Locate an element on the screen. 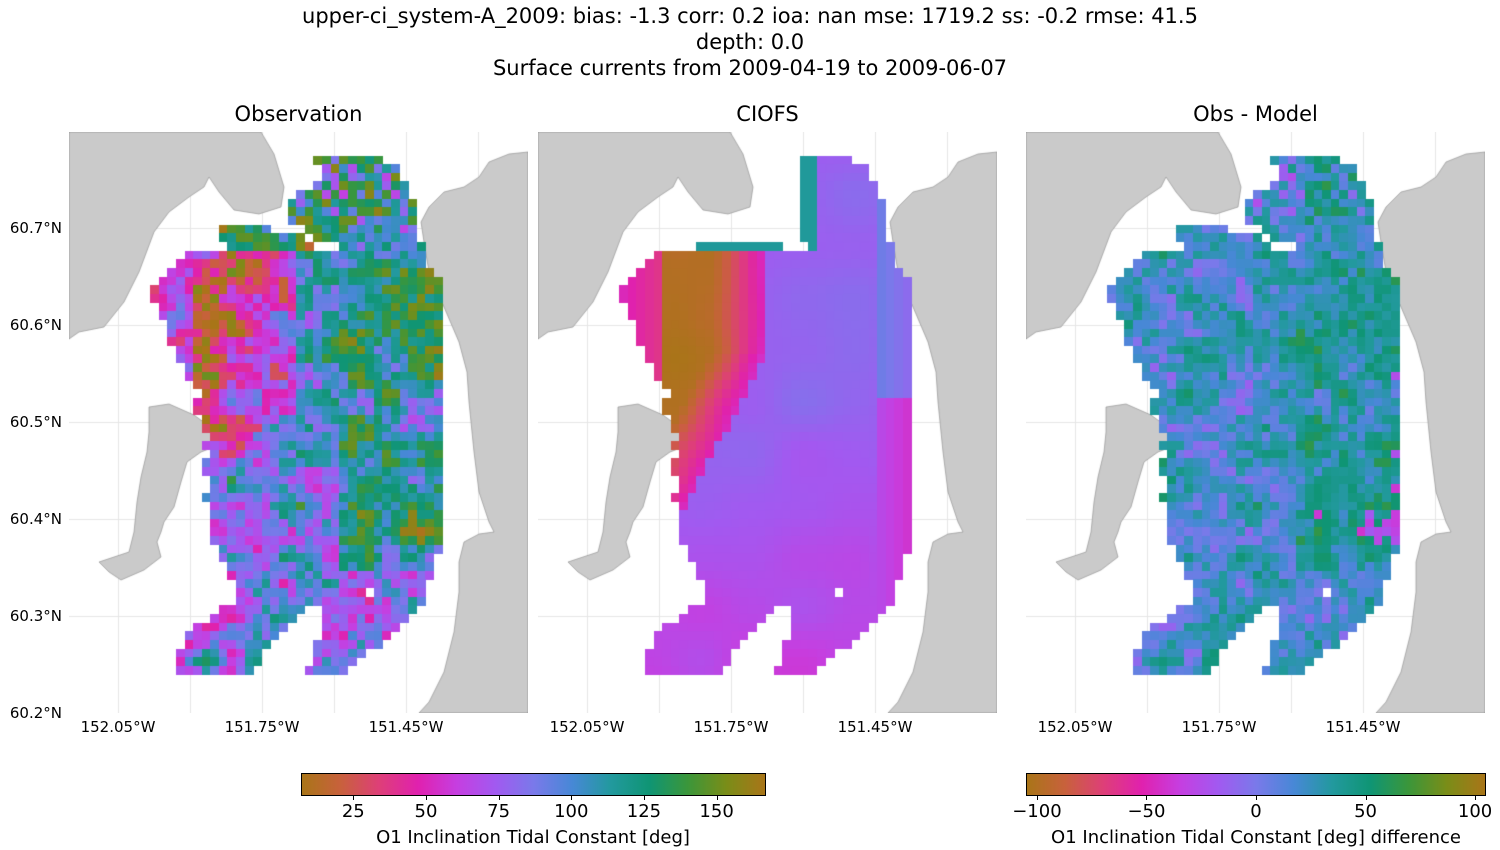 This screenshot has width=1500, height=850. colorbar-difference is located at coordinates (1256, 784).